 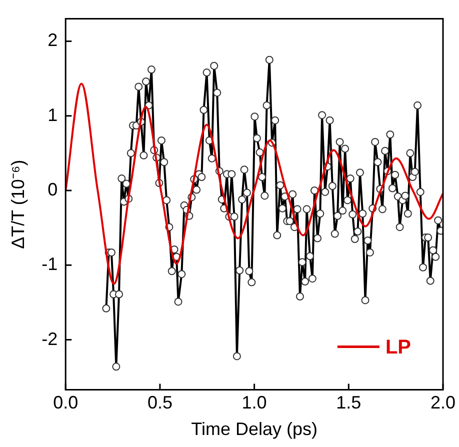 What do you see at coordinates (398, 347) in the screenshot?
I see `legend-label: LP` at bounding box center [398, 347].